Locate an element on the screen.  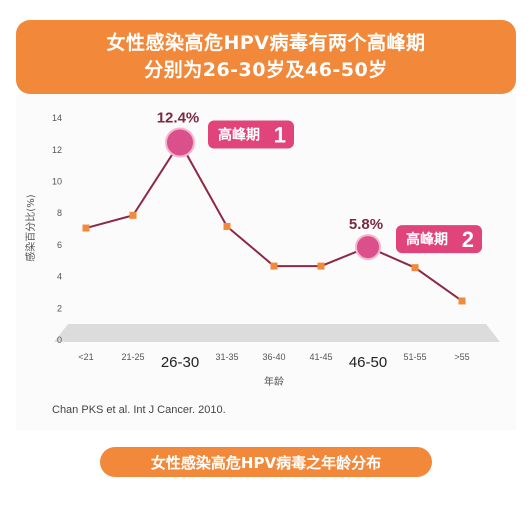
title-line-2: 分别为26-30岁及46-50岁 is located at coordinates (266, 70).